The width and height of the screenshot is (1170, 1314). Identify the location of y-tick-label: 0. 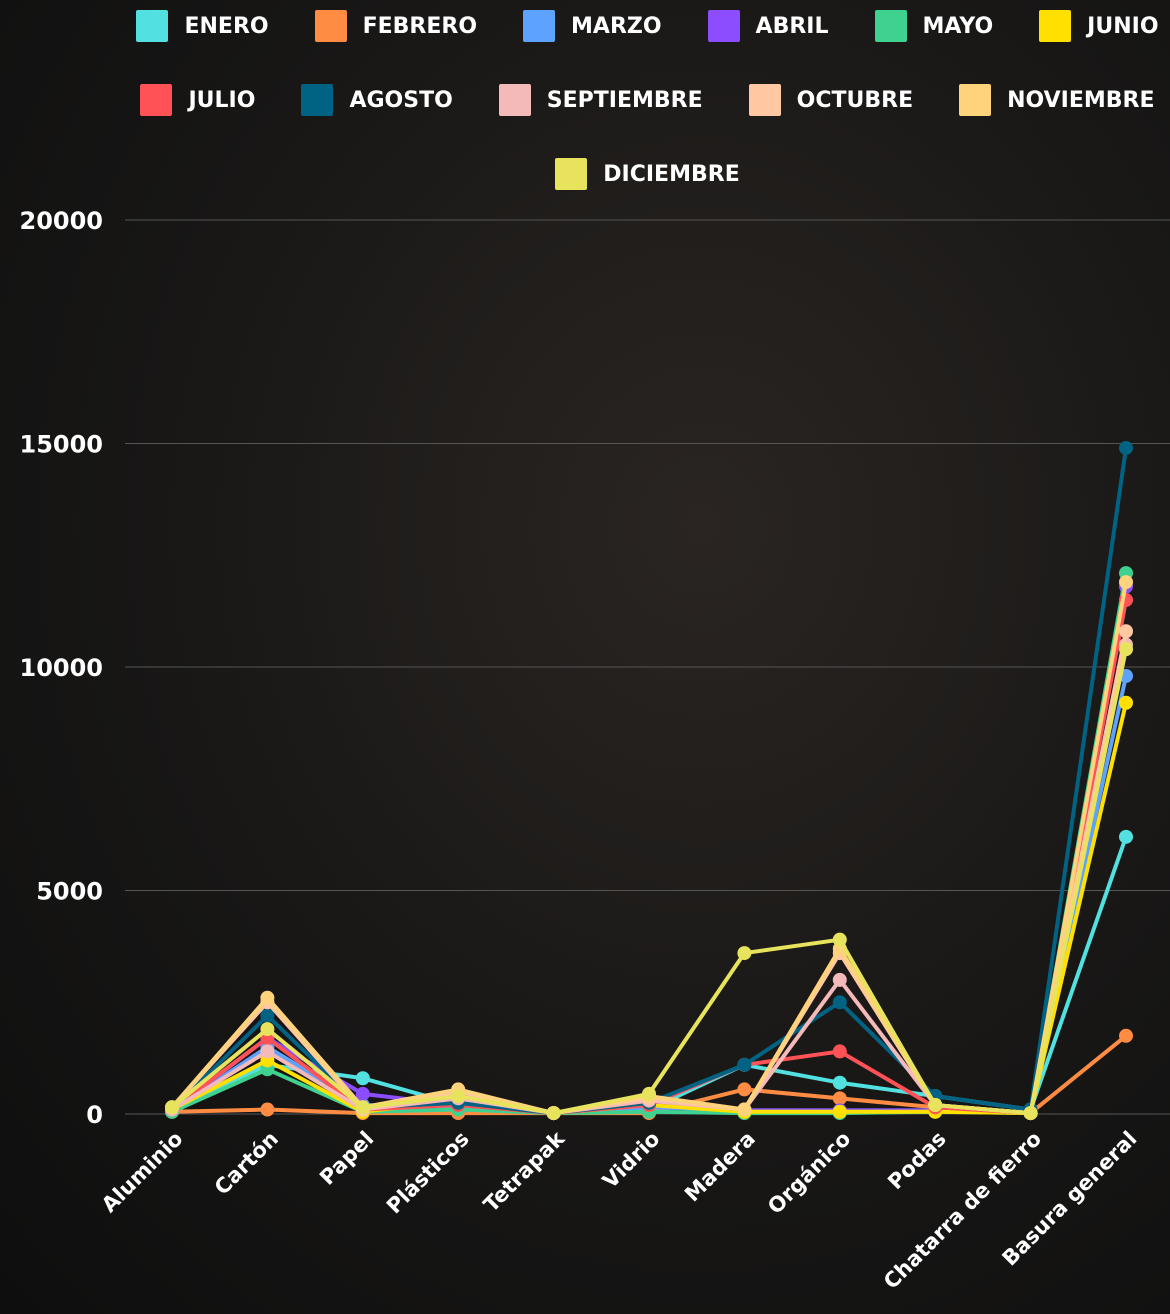
(94, 1115).